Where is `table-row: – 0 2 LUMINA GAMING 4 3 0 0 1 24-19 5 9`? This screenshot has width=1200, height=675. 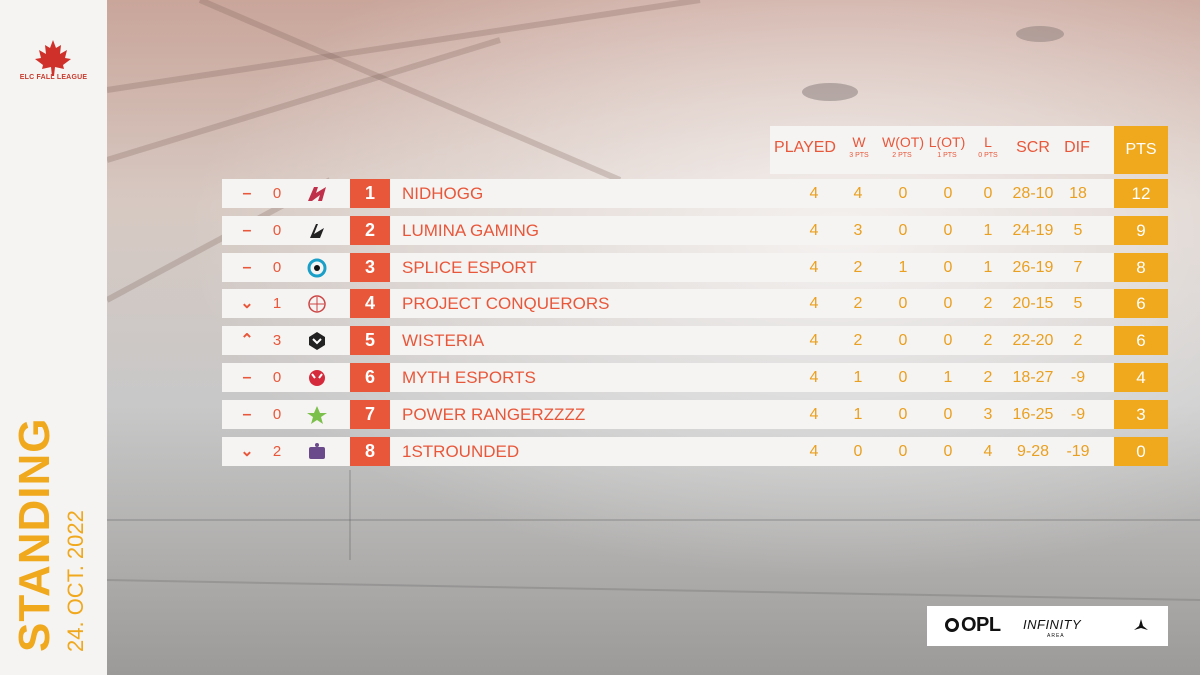
table-row: – 0 2 LUMINA GAMING 4 3 0 0 1 24-19 5 9 is located at coordinates (695, 230).